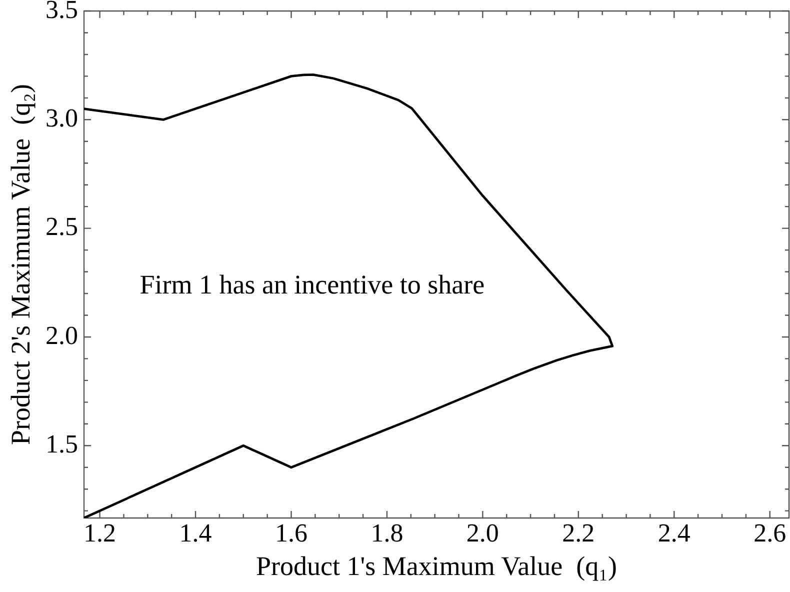  I want to click on x-tick-label: 1.4, so click(195, 533).